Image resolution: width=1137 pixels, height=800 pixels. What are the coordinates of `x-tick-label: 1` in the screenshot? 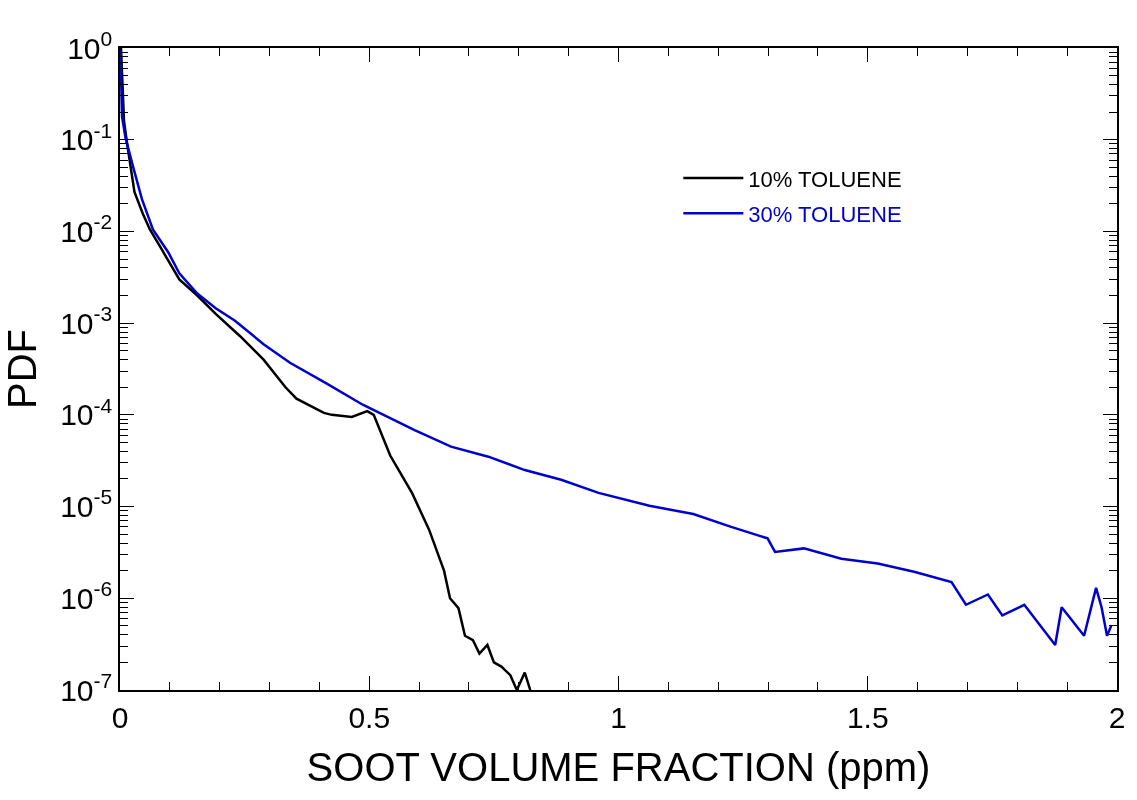 It's located at (618, 717).